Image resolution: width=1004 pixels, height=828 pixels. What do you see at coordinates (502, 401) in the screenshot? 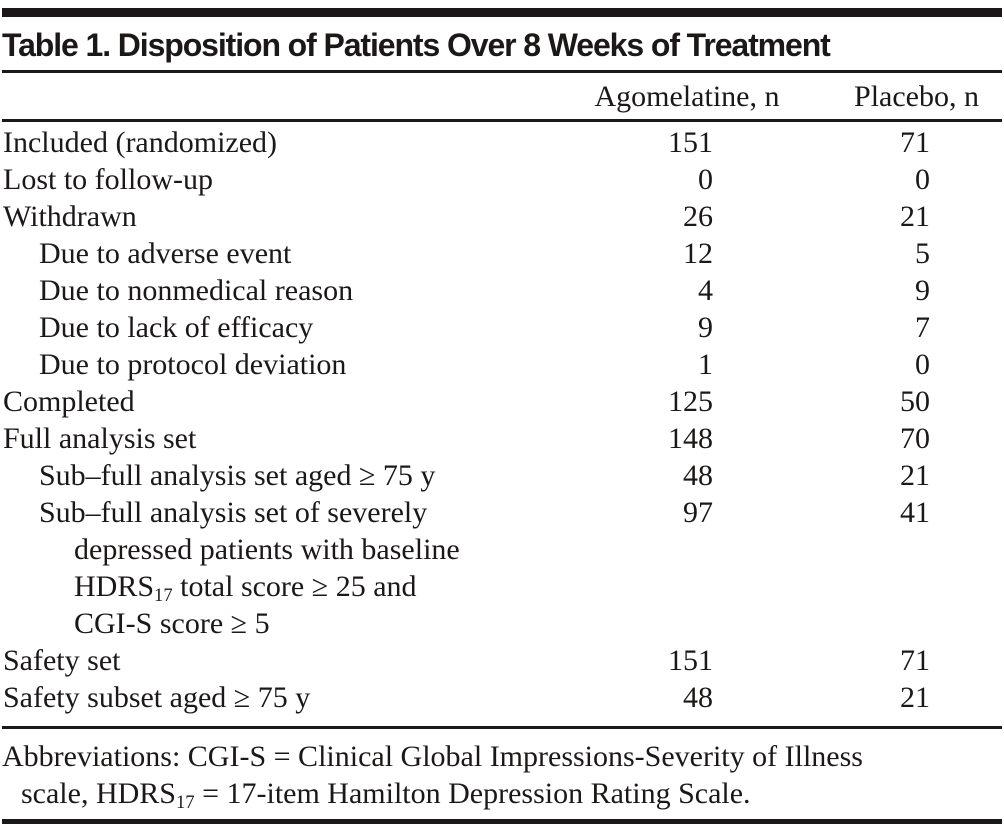
I see `table-row: Completed 125 50` at bounding box center [502, 401].